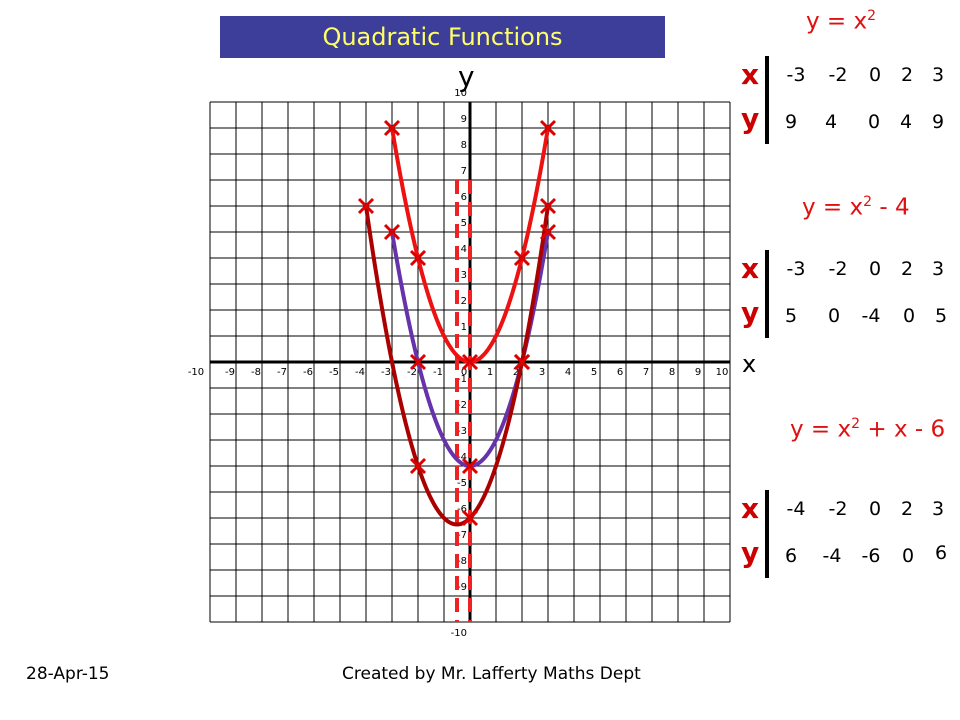 This screenshot has height=720, width=960. I want to click on y-tick-label: 9, so click(464, 119).